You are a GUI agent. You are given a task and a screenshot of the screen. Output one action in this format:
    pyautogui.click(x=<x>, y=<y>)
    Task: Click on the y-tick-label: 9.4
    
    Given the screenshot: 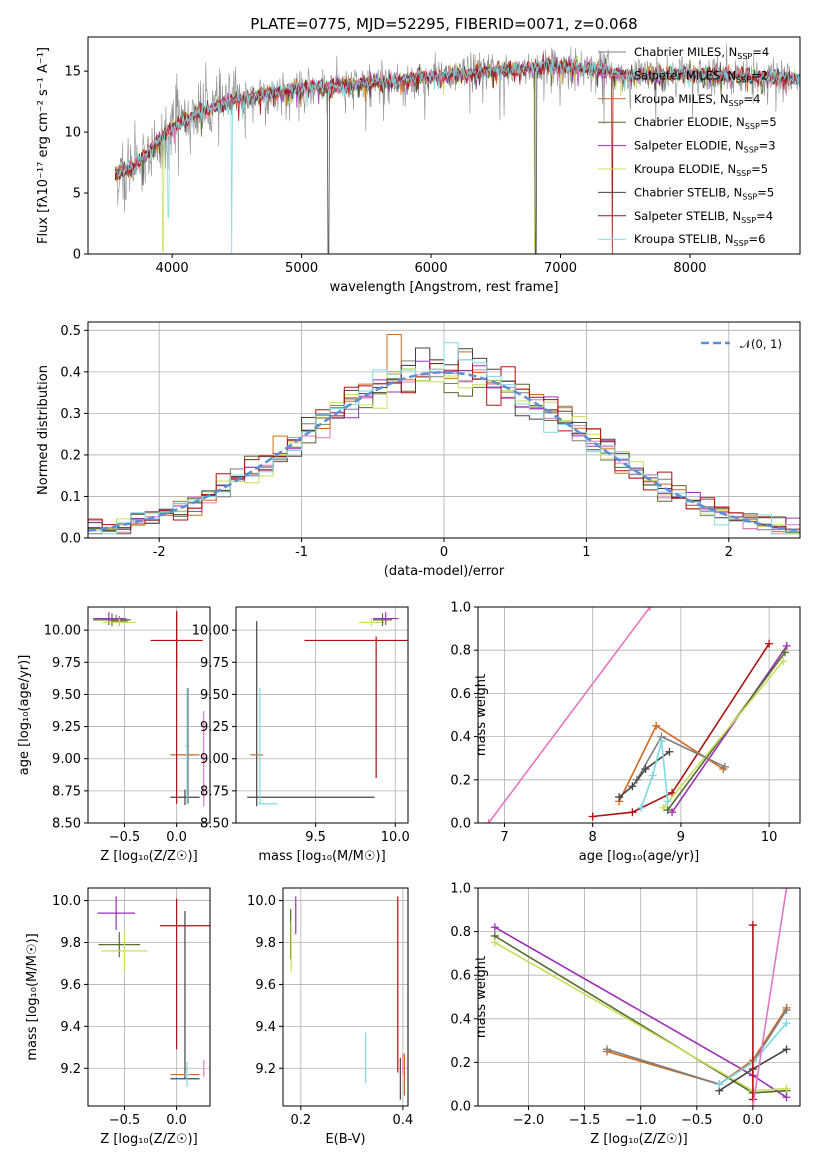 What is the action you would take?
    pyautogui.click(x=265, y=1027)
    